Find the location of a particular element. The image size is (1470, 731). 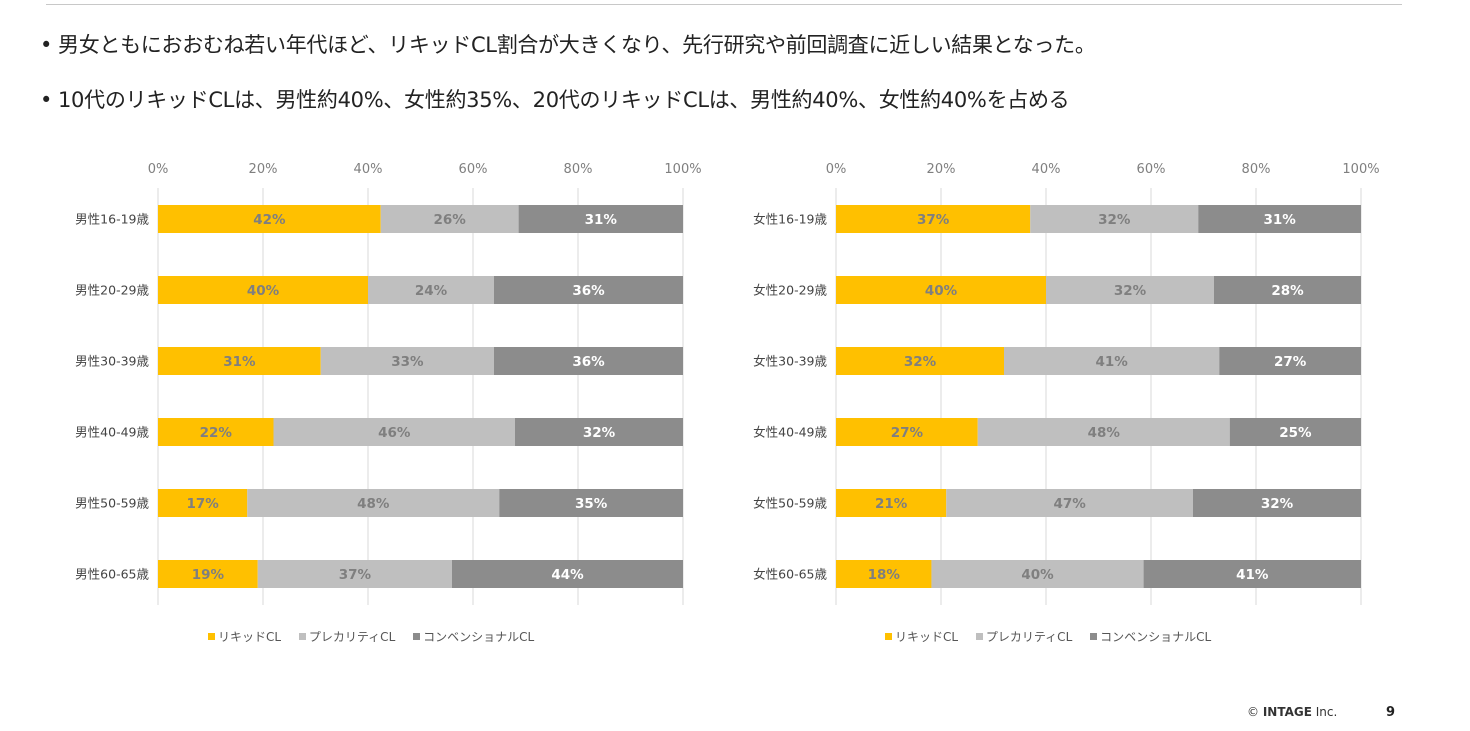

female-category-label: 女性16-19歳 is located at coordinates (790, 219).